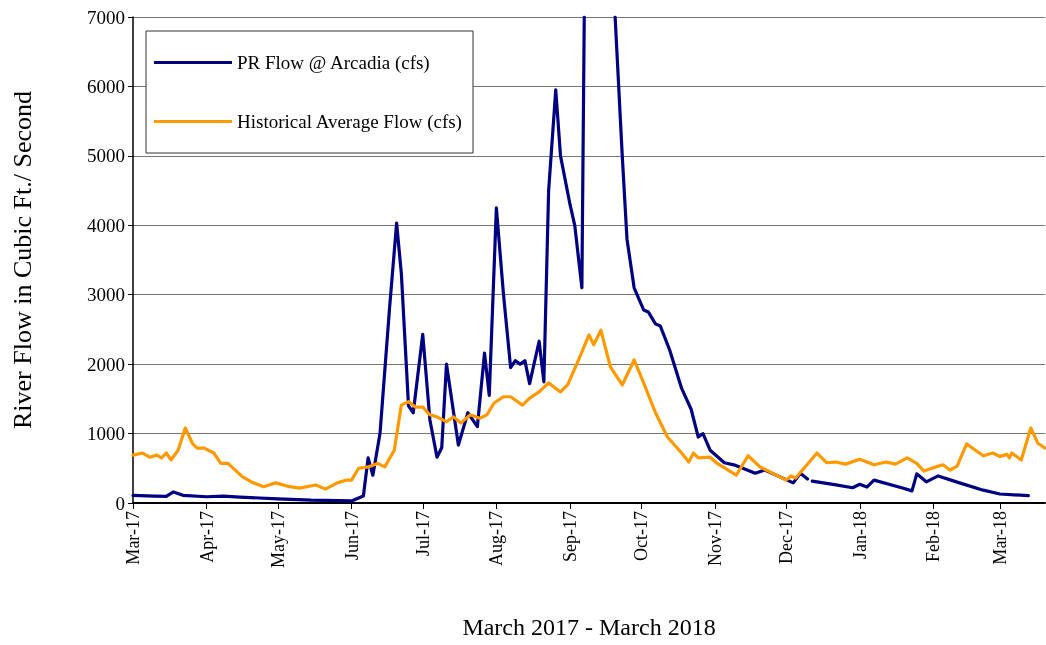 The width and height of the screenshot is (1046, 645). What do you see at coordinates (106, 364) in the screenshot?
I see `y-tick-label: 2000` at bounding box center [106, 364].